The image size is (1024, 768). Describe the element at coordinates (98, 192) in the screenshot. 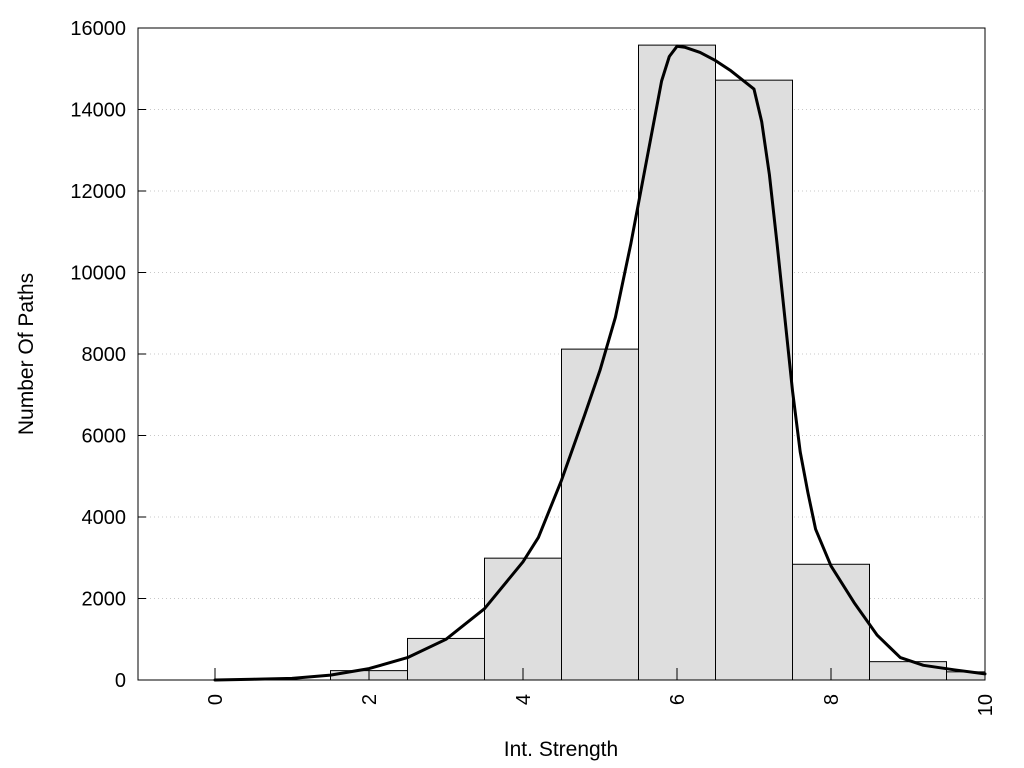

I see `y-tick-label: 12000` at that location.